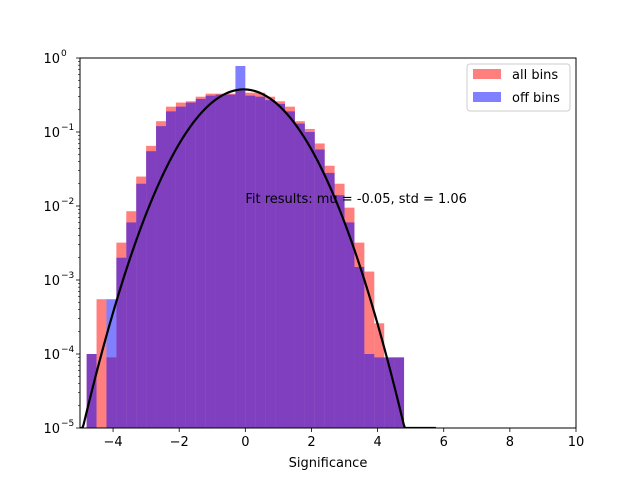  What do you see at coordinates (112, 442) in the screenshot?
I see `x-tick-label: −4` at bounding box center [112, 442].